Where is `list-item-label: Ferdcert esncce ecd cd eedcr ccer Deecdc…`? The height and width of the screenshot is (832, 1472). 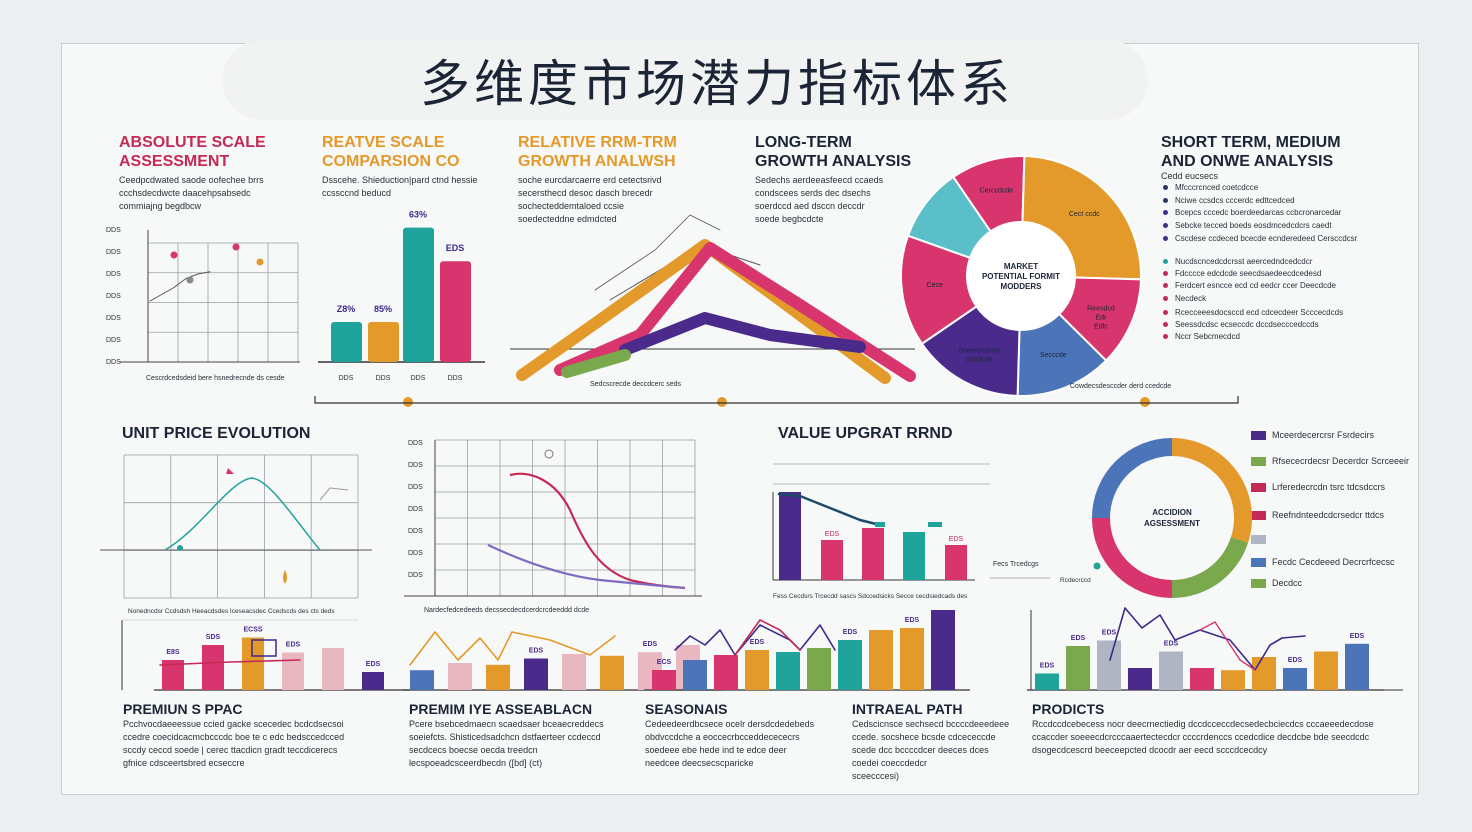 list-item-label: Ferdcert esncce ecd cd eedcr ccer Deecdc… is located at coordinates (1255, 285).